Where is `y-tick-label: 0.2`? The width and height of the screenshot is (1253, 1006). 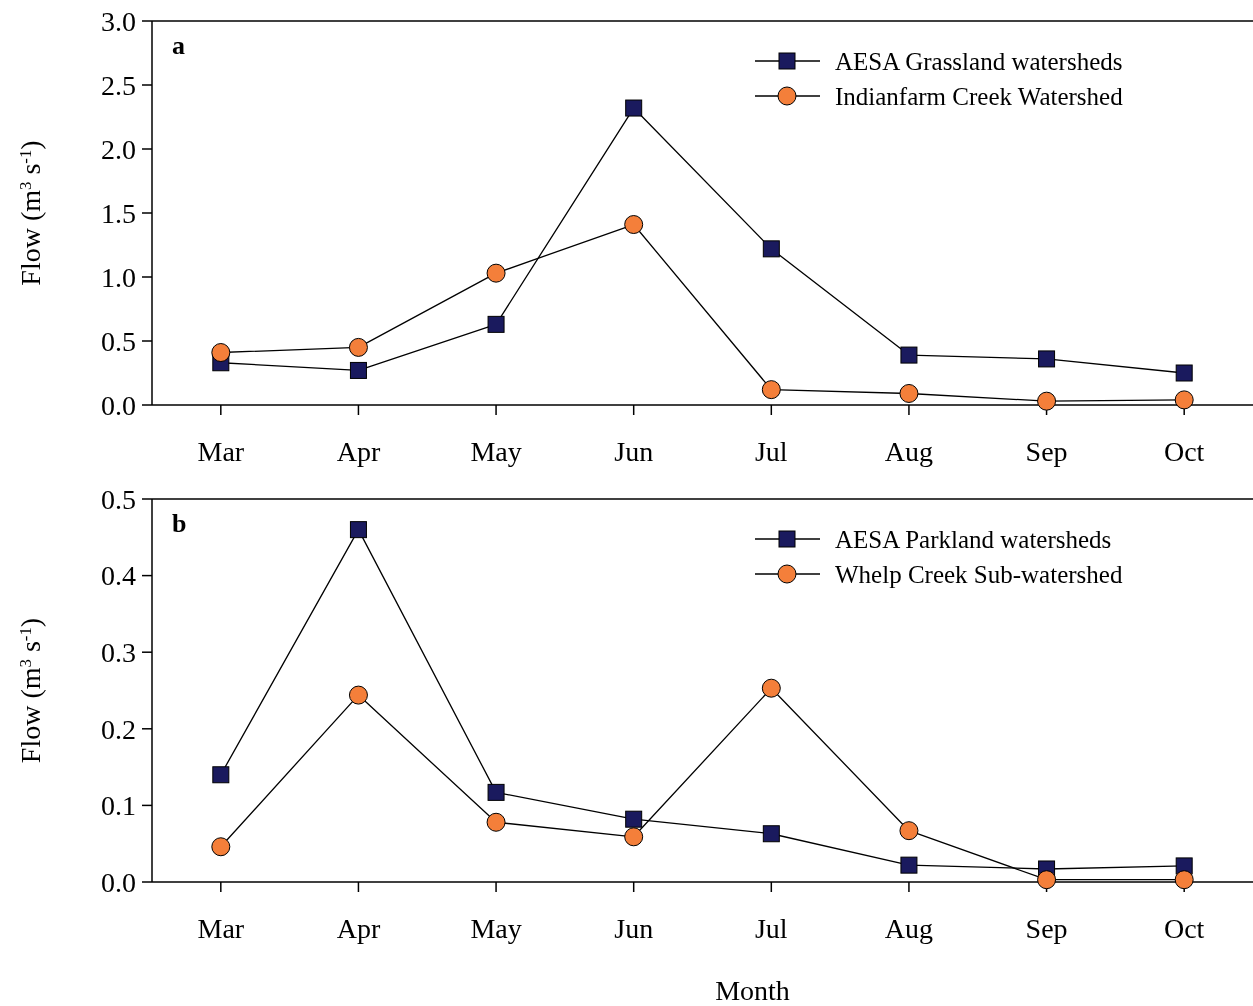 y-tick-label: 0.2 is located at coordinates (118, 729).